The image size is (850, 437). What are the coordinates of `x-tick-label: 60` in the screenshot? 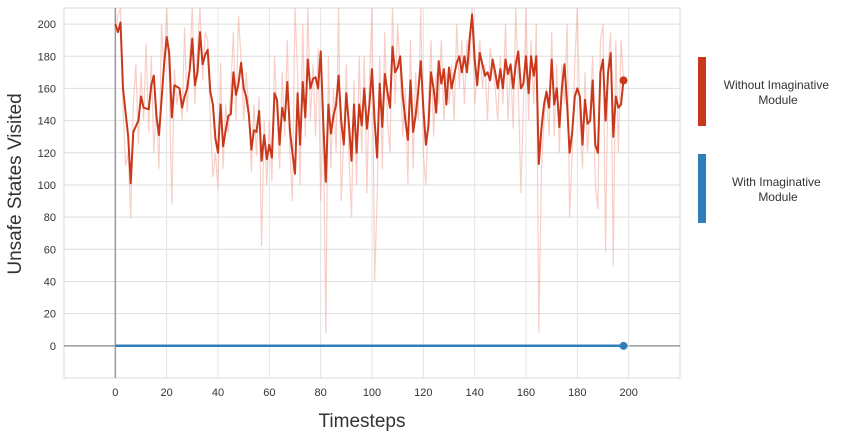 It's located at (269, 393).